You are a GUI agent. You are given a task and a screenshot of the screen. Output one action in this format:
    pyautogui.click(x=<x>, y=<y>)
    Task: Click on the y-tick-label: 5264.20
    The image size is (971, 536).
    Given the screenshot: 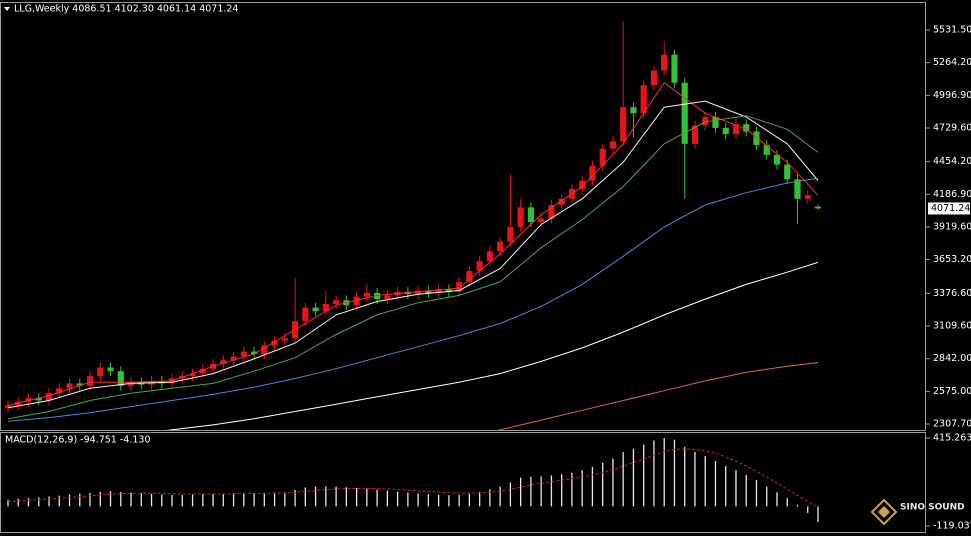 What is the action you would take?
    pyautogui.click(x=952, y=62)
    